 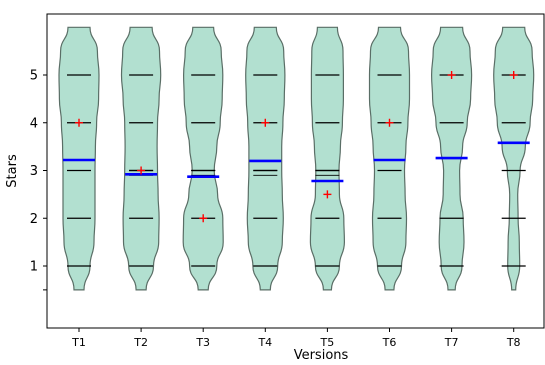 I want to click on x-tick-label-T6: T6, so click(x=389, y=342).